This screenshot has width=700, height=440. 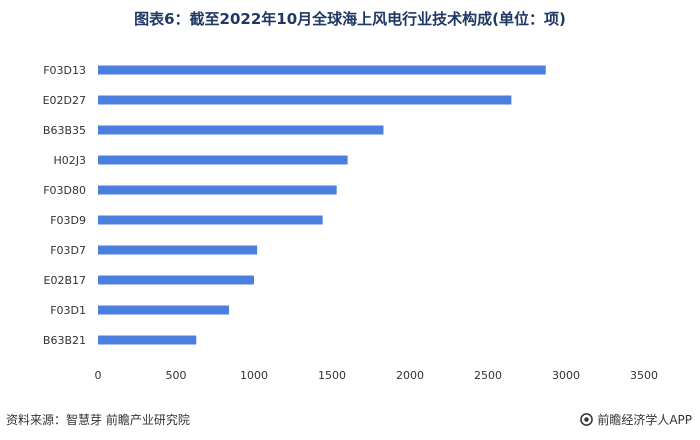 What do you see at coordinates (64, 130) in the screenshot?
I see `y-tick-label: B63B35` at bounding box center [64, 130].